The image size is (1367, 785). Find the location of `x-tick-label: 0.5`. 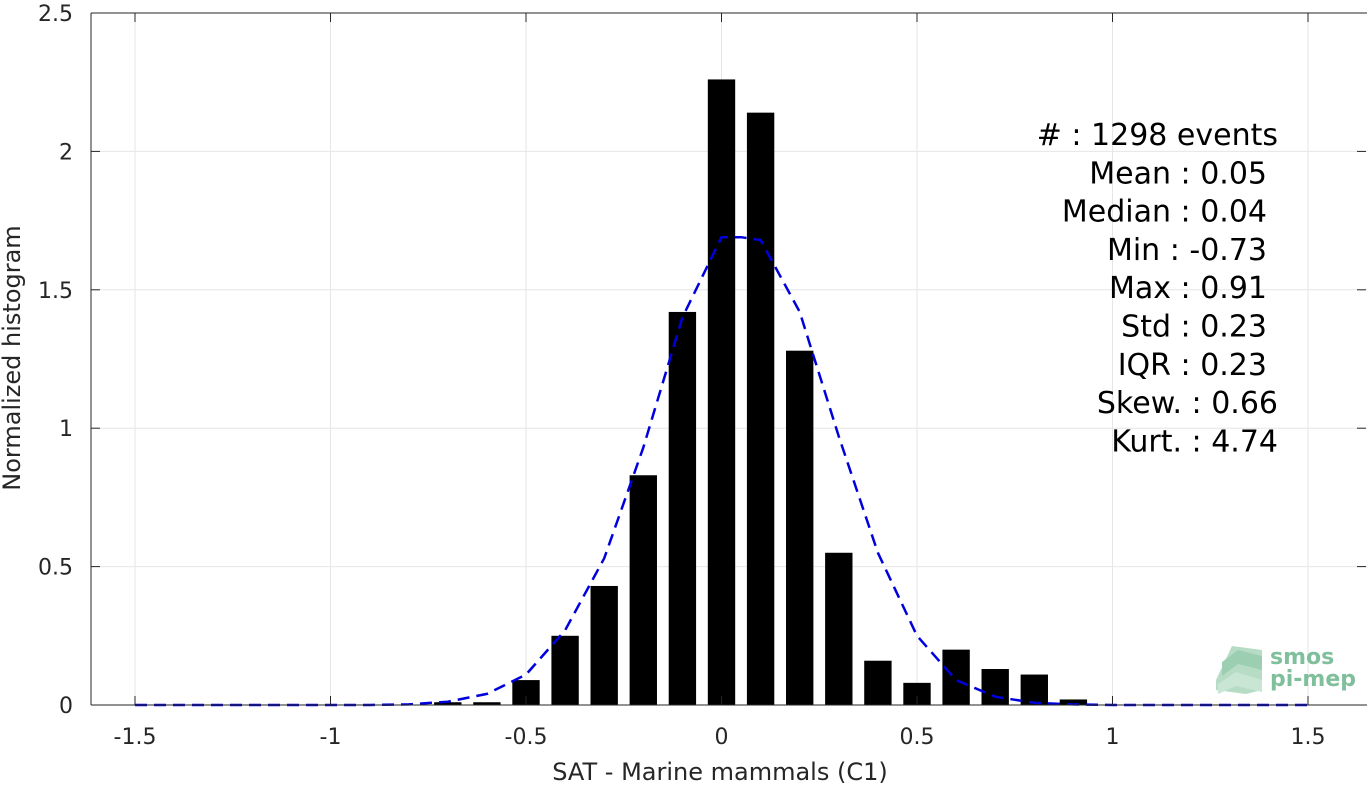

x-tick-label: 0.5 is located at coordinates (917, 737).